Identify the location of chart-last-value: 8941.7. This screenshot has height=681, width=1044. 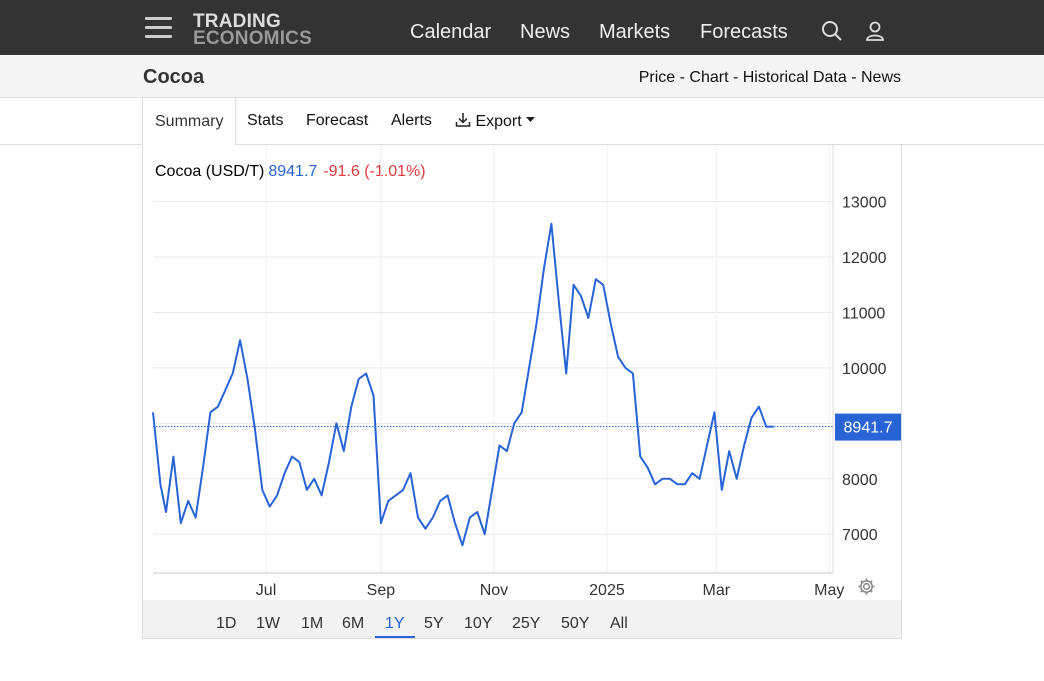
(293, 171).